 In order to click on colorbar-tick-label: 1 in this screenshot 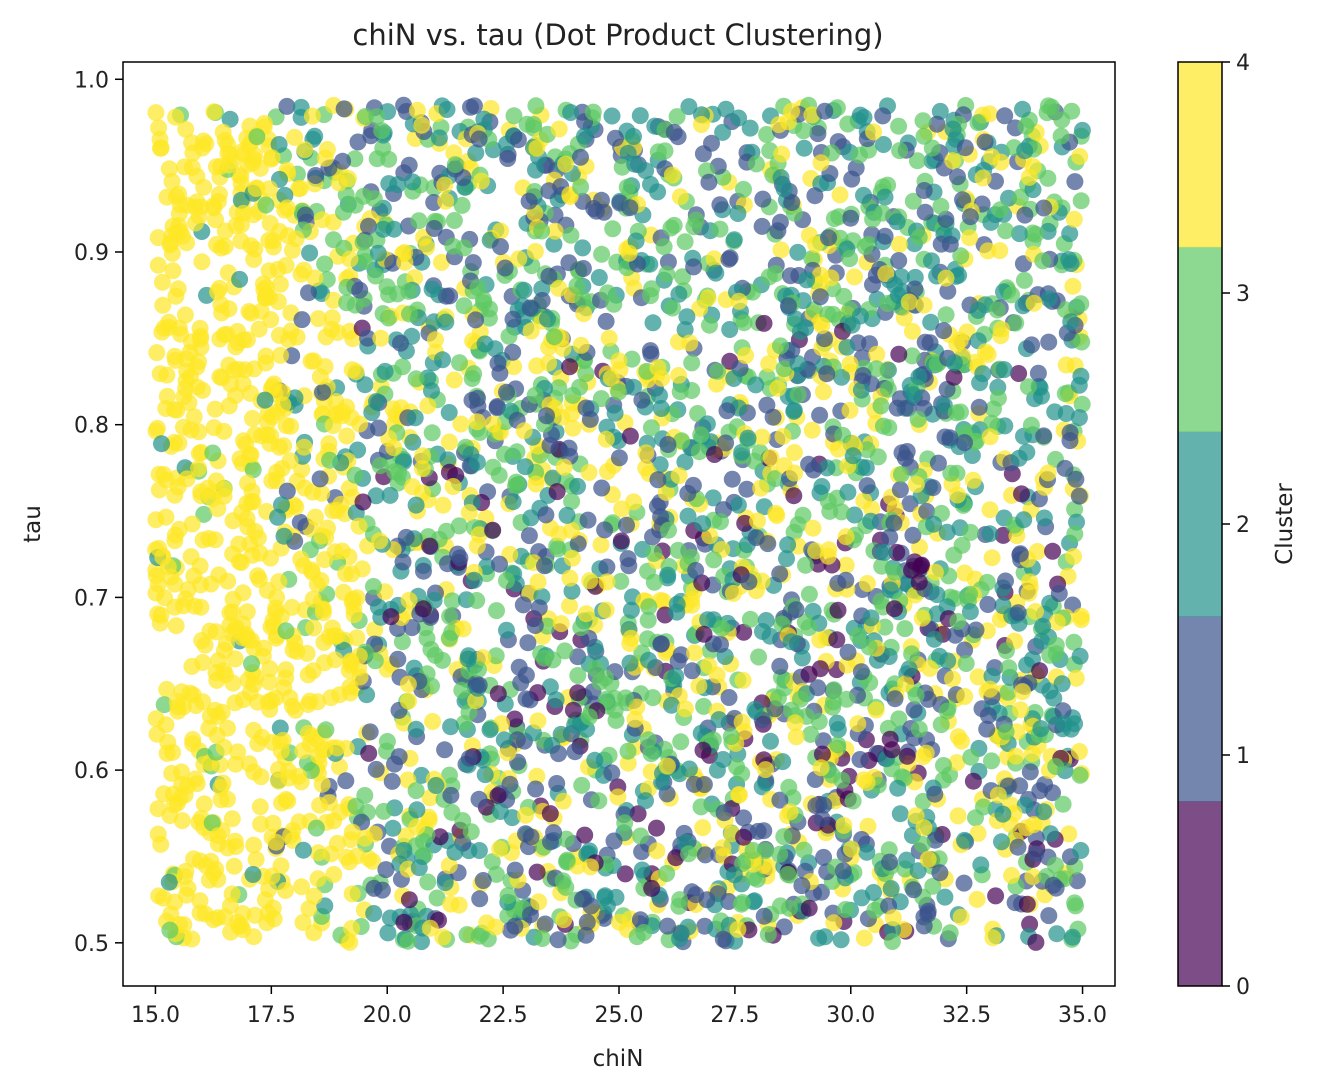, I will do `click(1243, 756)`.